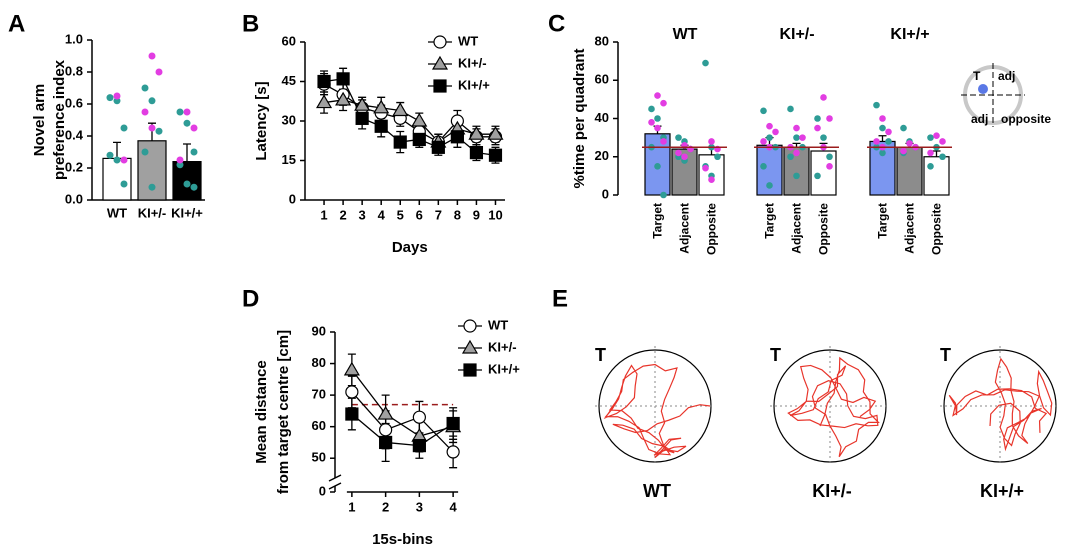 Image resolution: width=1065 pixels, height=548 pixels. I want to click on legend-label: KI+/-, so click(502, 346).